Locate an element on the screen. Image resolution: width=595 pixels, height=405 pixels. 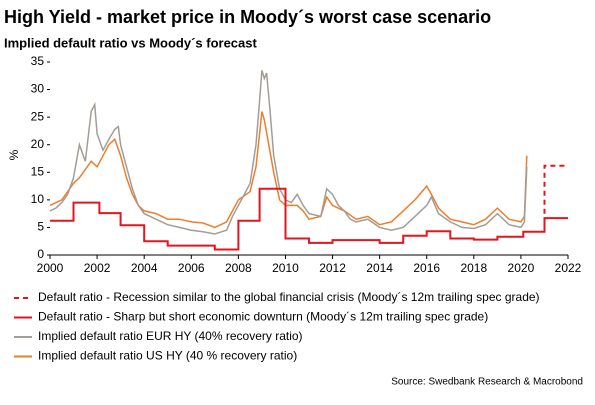
y-tick-label: 10 is located at coordinates (38, 199).